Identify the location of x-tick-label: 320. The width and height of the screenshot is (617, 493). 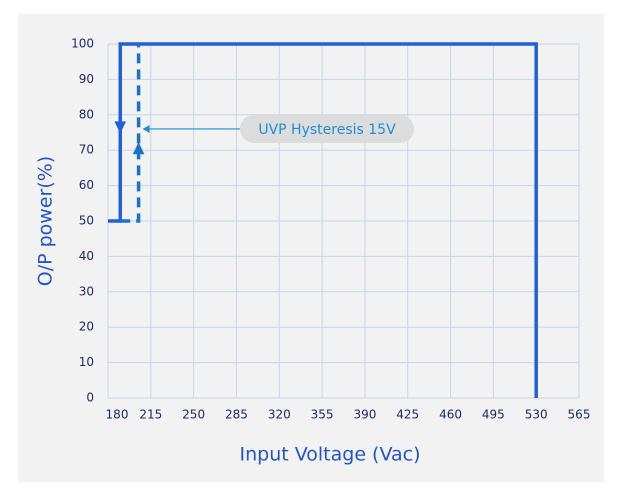
(279, 415).